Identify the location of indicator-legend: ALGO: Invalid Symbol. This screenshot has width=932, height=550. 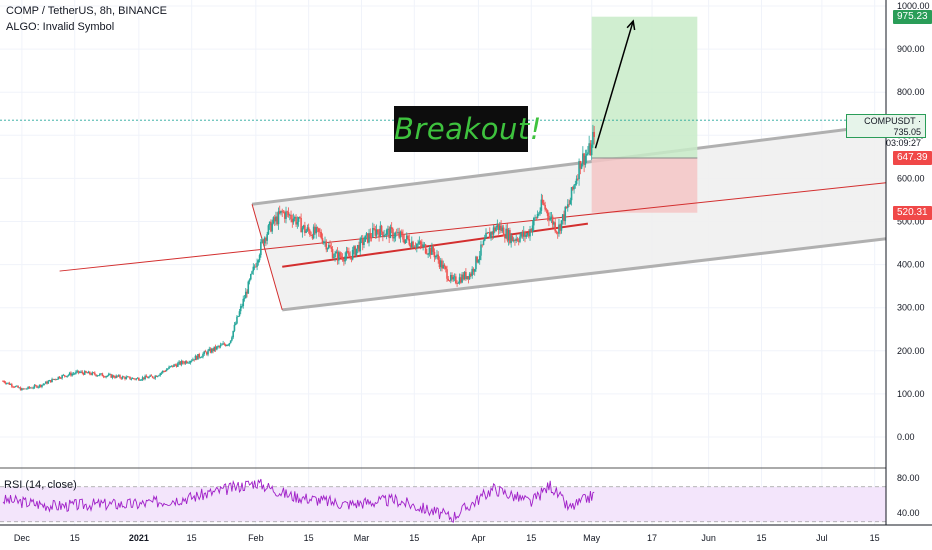
(60, 27).